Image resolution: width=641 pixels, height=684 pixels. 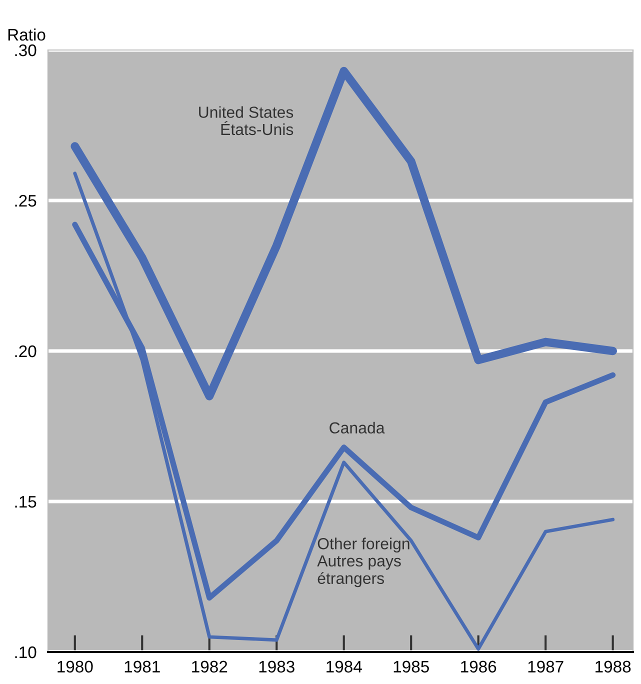 I want to click on series-label: Canada, so click(x=357, y=428).